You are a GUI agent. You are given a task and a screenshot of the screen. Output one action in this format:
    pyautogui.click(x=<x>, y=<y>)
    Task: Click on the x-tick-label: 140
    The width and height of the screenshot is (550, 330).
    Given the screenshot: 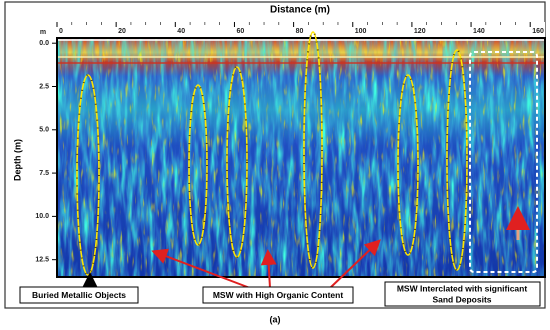 What is the action you would take?
    pyautogui.click(x=479, y=31)
    